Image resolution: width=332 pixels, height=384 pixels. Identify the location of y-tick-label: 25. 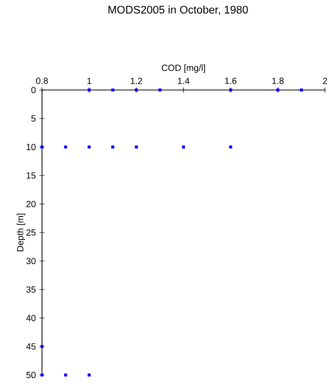
(31, 232).